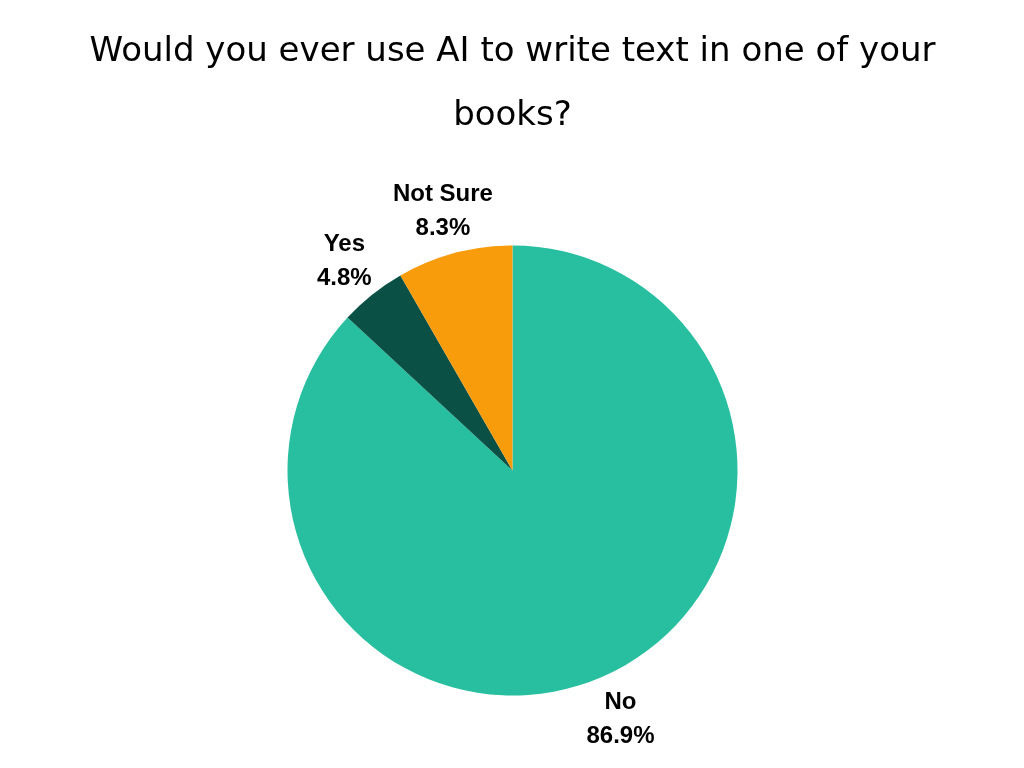  I want to click on data-label: 8.3%, so click(443, 227).